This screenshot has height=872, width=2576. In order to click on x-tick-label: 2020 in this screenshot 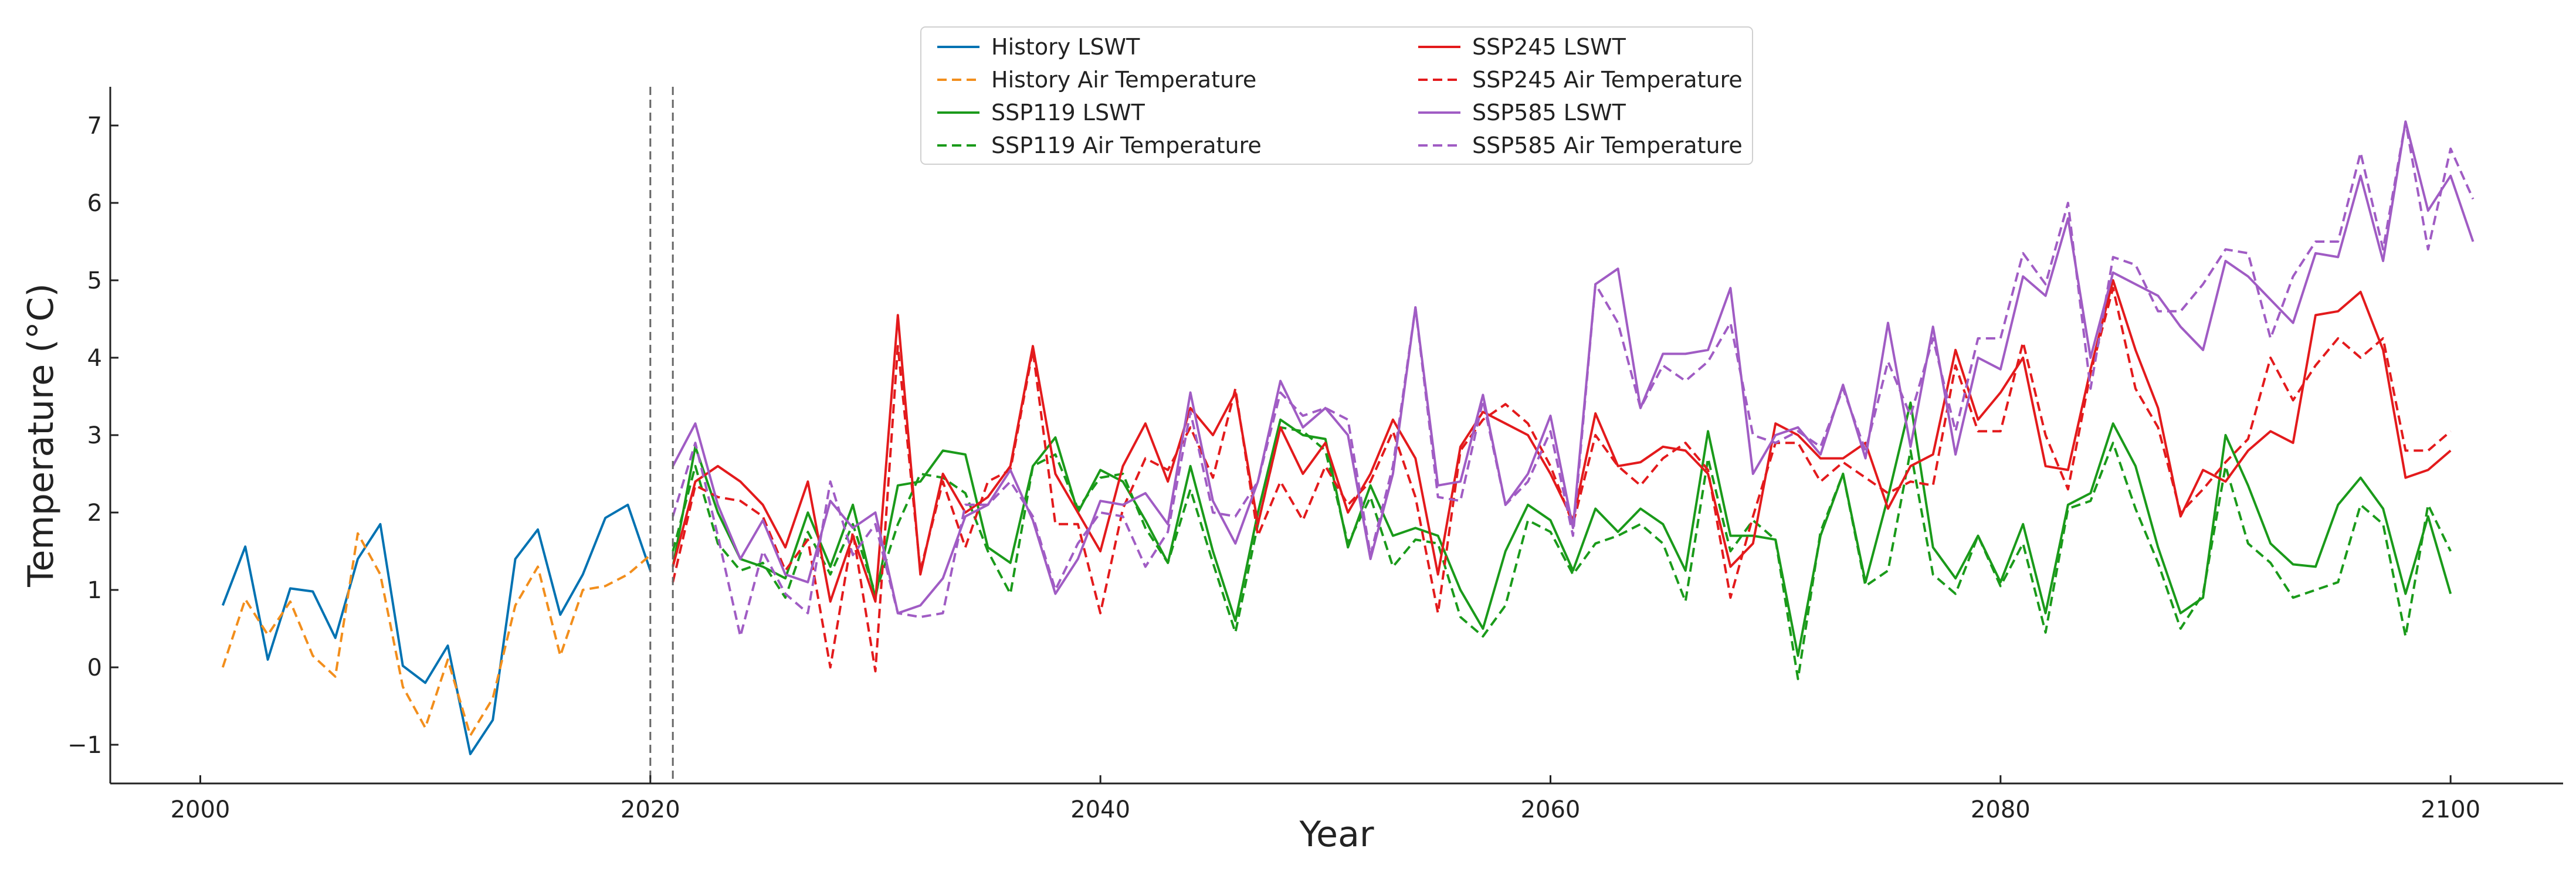, I will do `click(650, 810)`.